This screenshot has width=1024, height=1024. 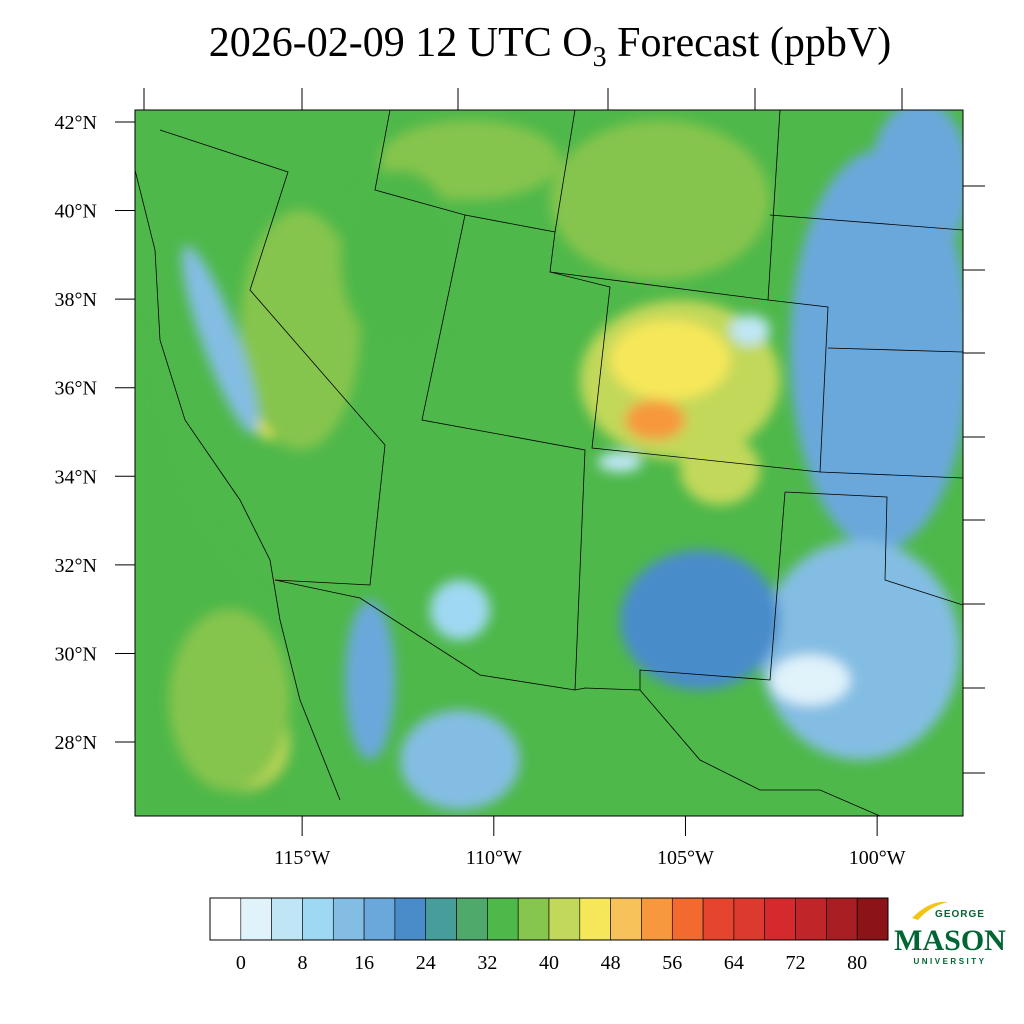 What do you see at coordinates (76, 477) in the screenshot?
I see `y-tick-label: 34°N` at bounding box center [76, 477].